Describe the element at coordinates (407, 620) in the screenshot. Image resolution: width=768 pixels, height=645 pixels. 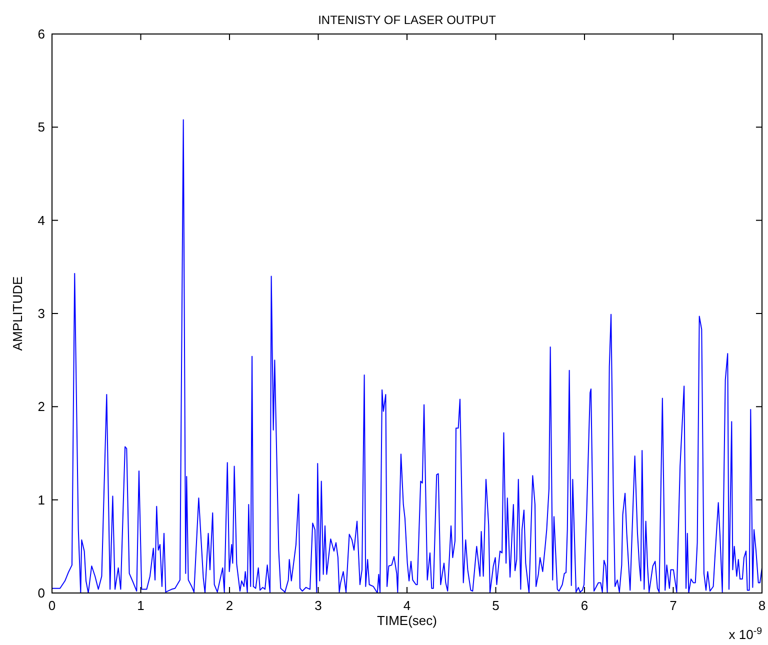
I see `x-axis-title: TIME(sec)` at that location.